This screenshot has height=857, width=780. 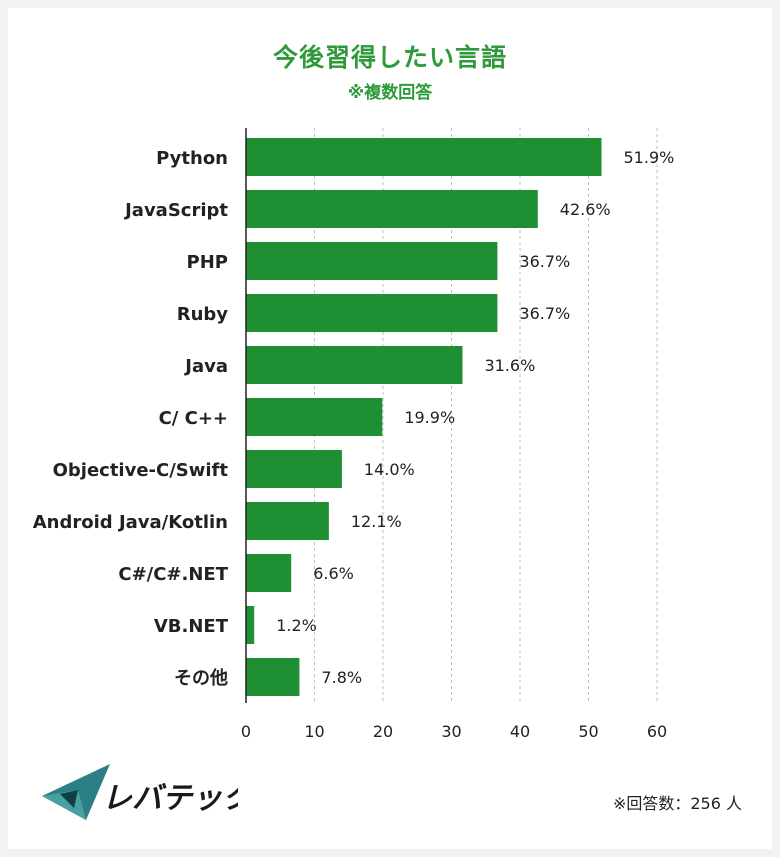 What do you see at coordinates (390, 93) in the screenshot?
I see `chart-subtitle: ※複数回答` at bounding box center [390, 93].